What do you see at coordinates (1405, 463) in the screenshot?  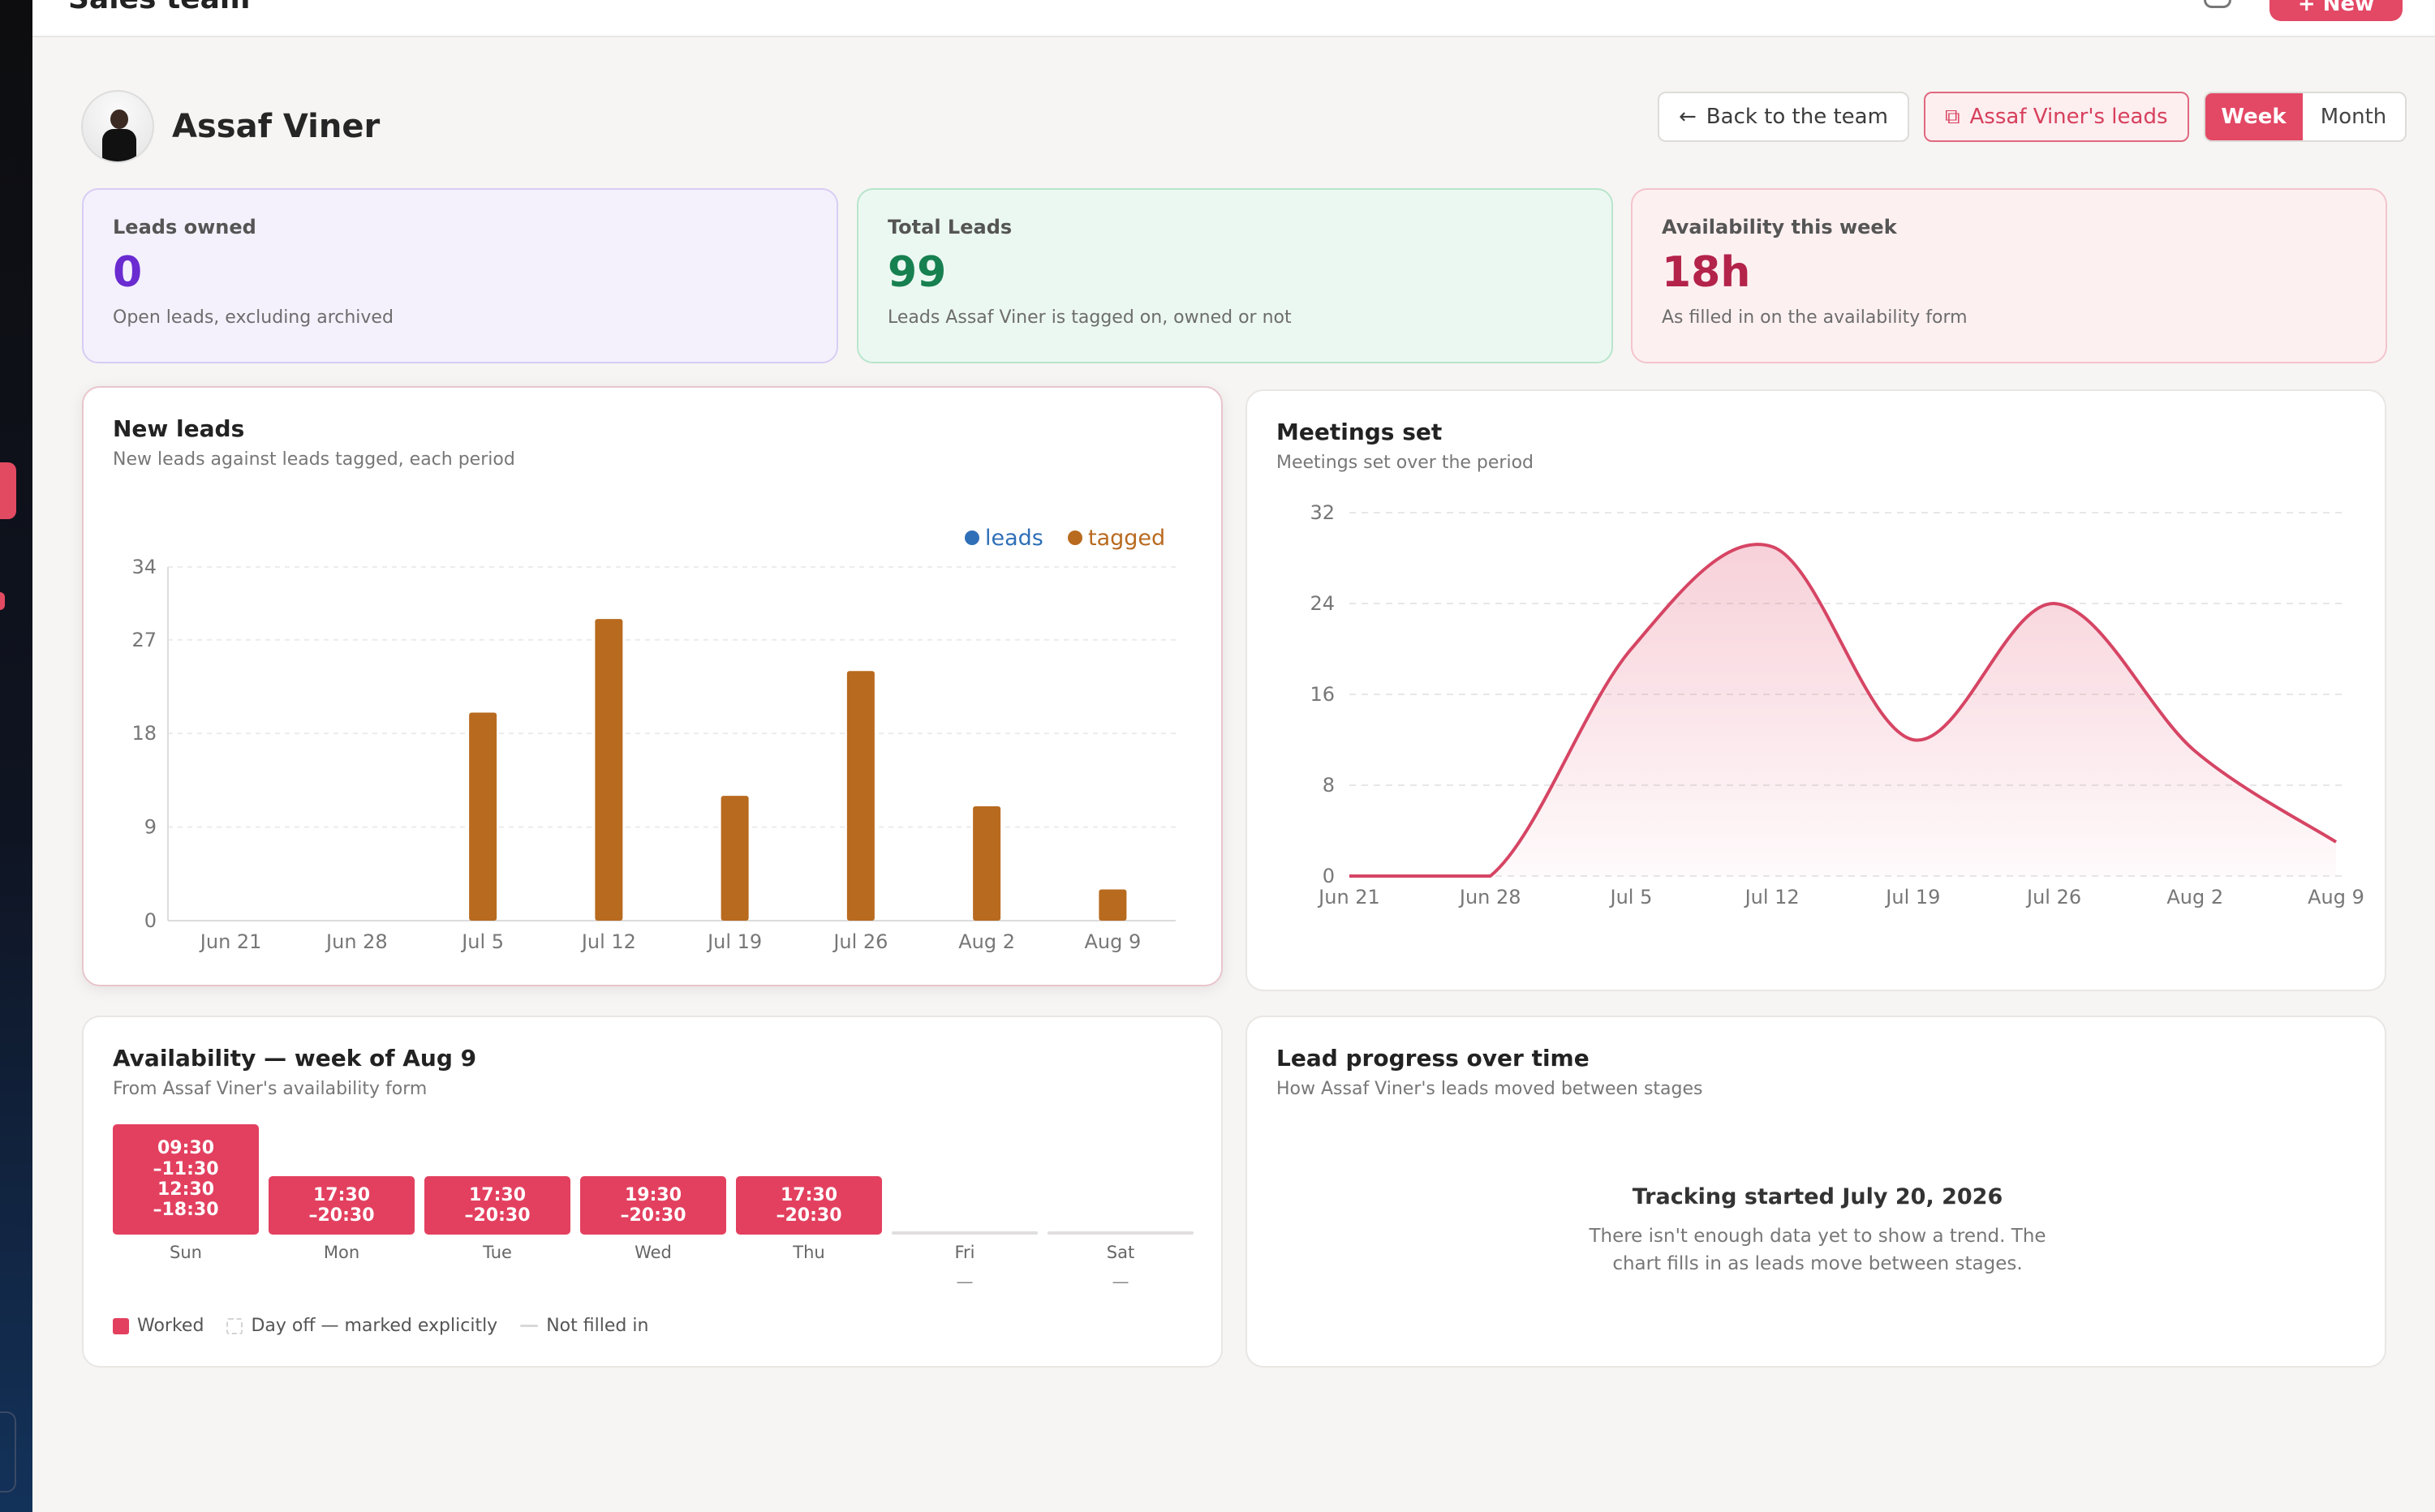 I see `card-subtitle: Meetings set over the period` at bounding box center [1405, 463].